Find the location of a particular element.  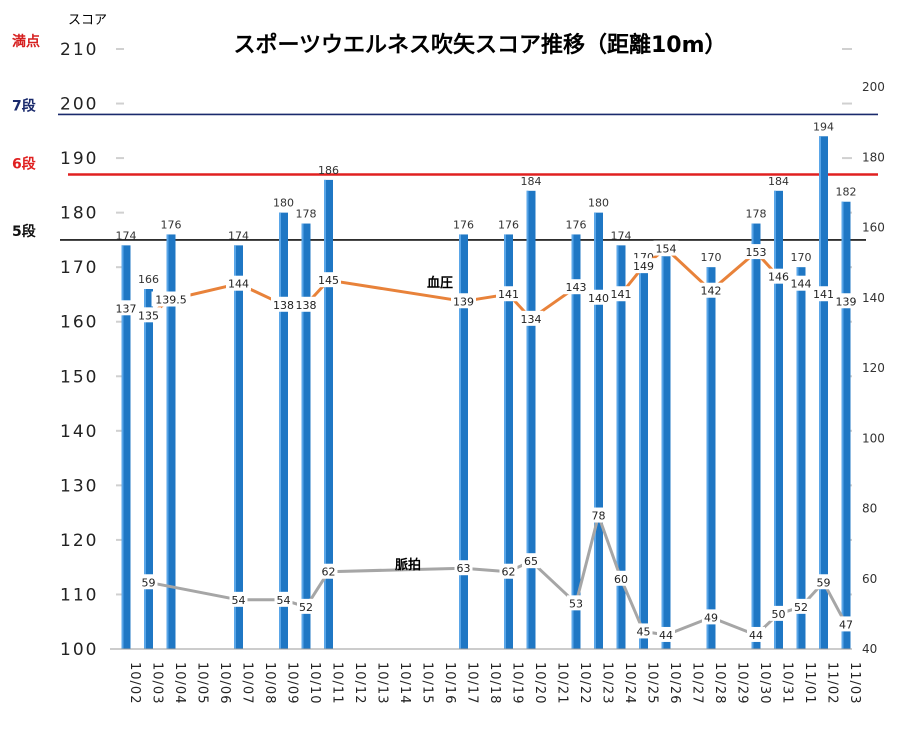

right-y-tick-label: 40 is located at coordinates (869, 649).